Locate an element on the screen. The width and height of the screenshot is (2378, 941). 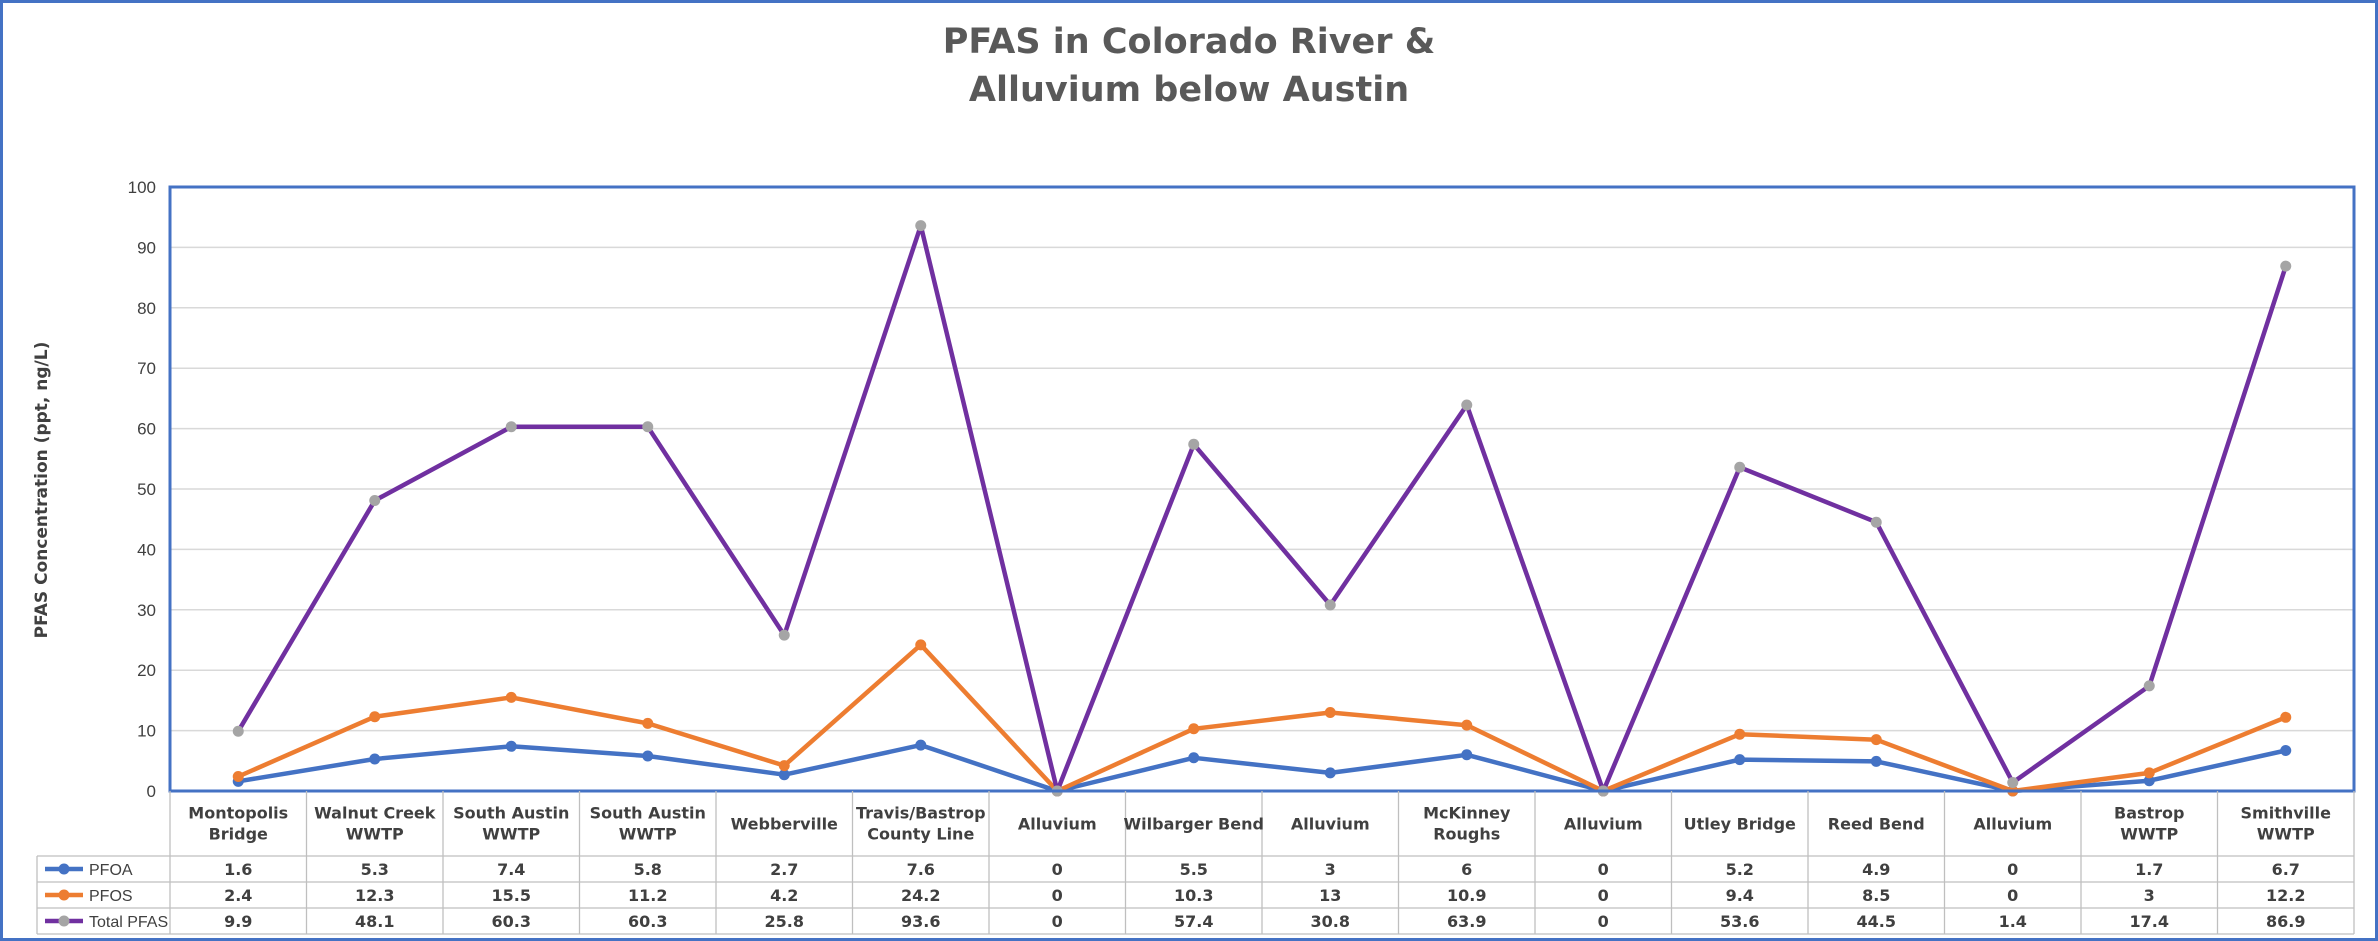
data-label: 5.3 is located at coordinates (375, 869).